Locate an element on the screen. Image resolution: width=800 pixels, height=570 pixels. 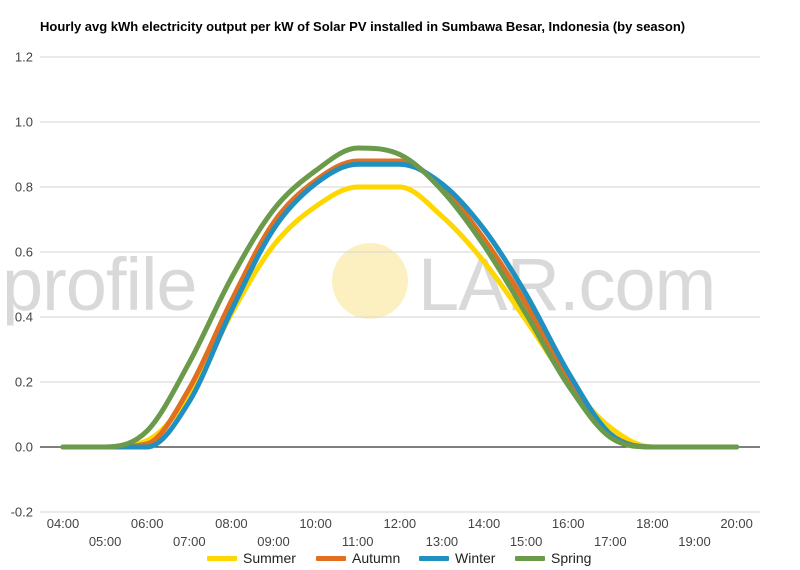
x-tick-label: 12:00 is located at coordinates (400, 523).